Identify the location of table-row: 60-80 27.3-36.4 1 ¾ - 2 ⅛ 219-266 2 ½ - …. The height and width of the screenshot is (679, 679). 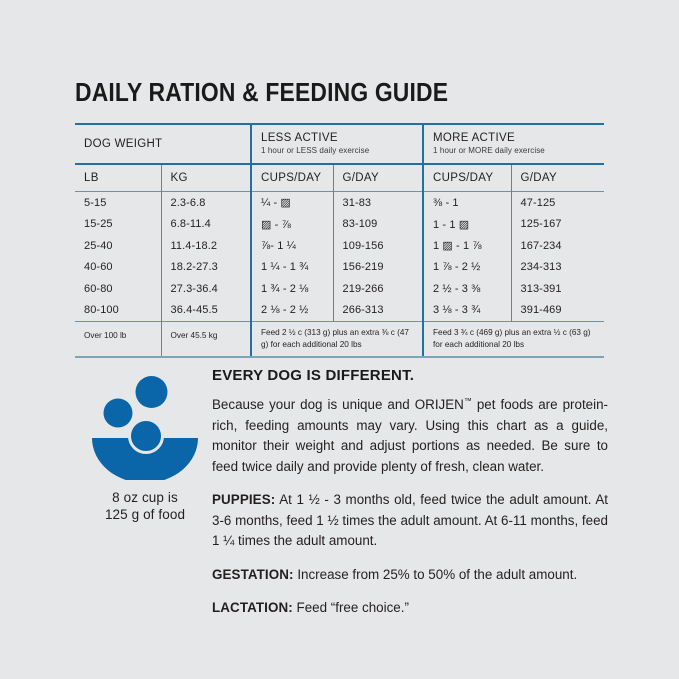
(340, 289).